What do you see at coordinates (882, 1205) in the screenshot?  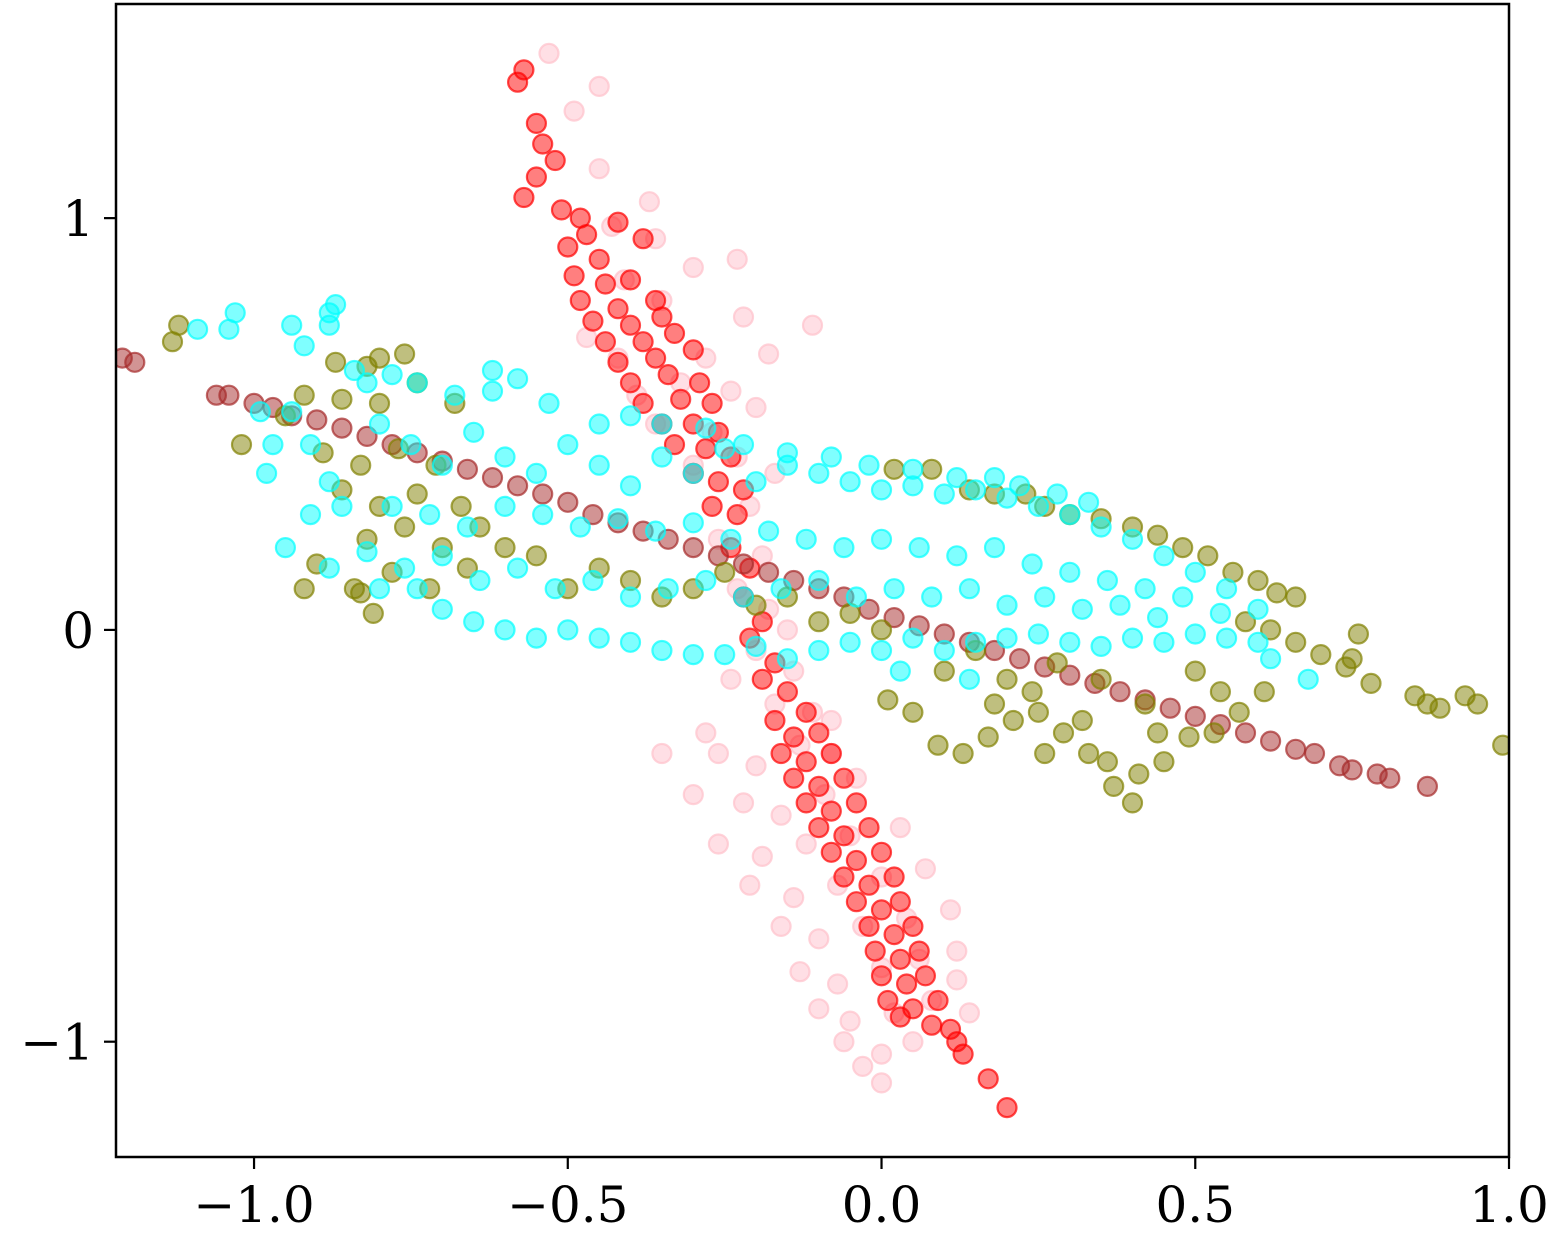 I see `x-tick-label: 0.0` at bounding box center [882, 1205].